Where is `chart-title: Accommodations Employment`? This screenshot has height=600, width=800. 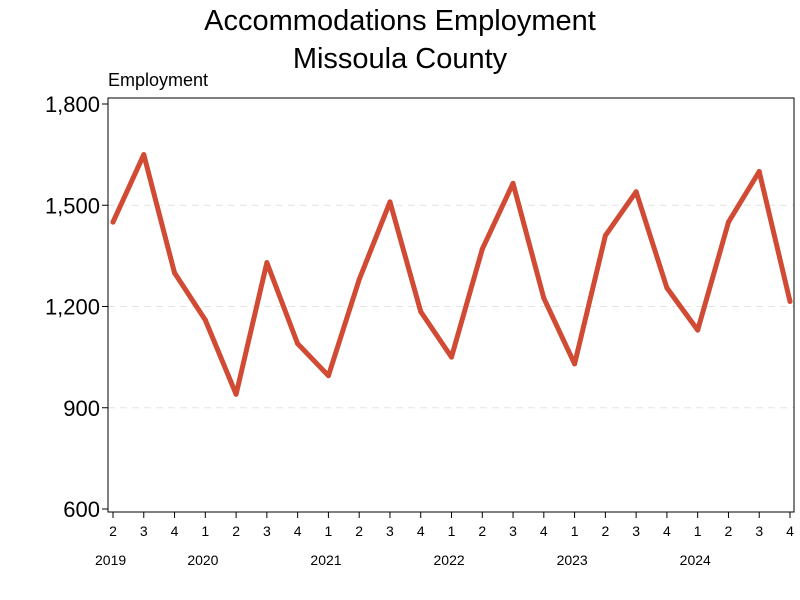 chart-title: Accommodations Employment is located at coordinates (400, 21).